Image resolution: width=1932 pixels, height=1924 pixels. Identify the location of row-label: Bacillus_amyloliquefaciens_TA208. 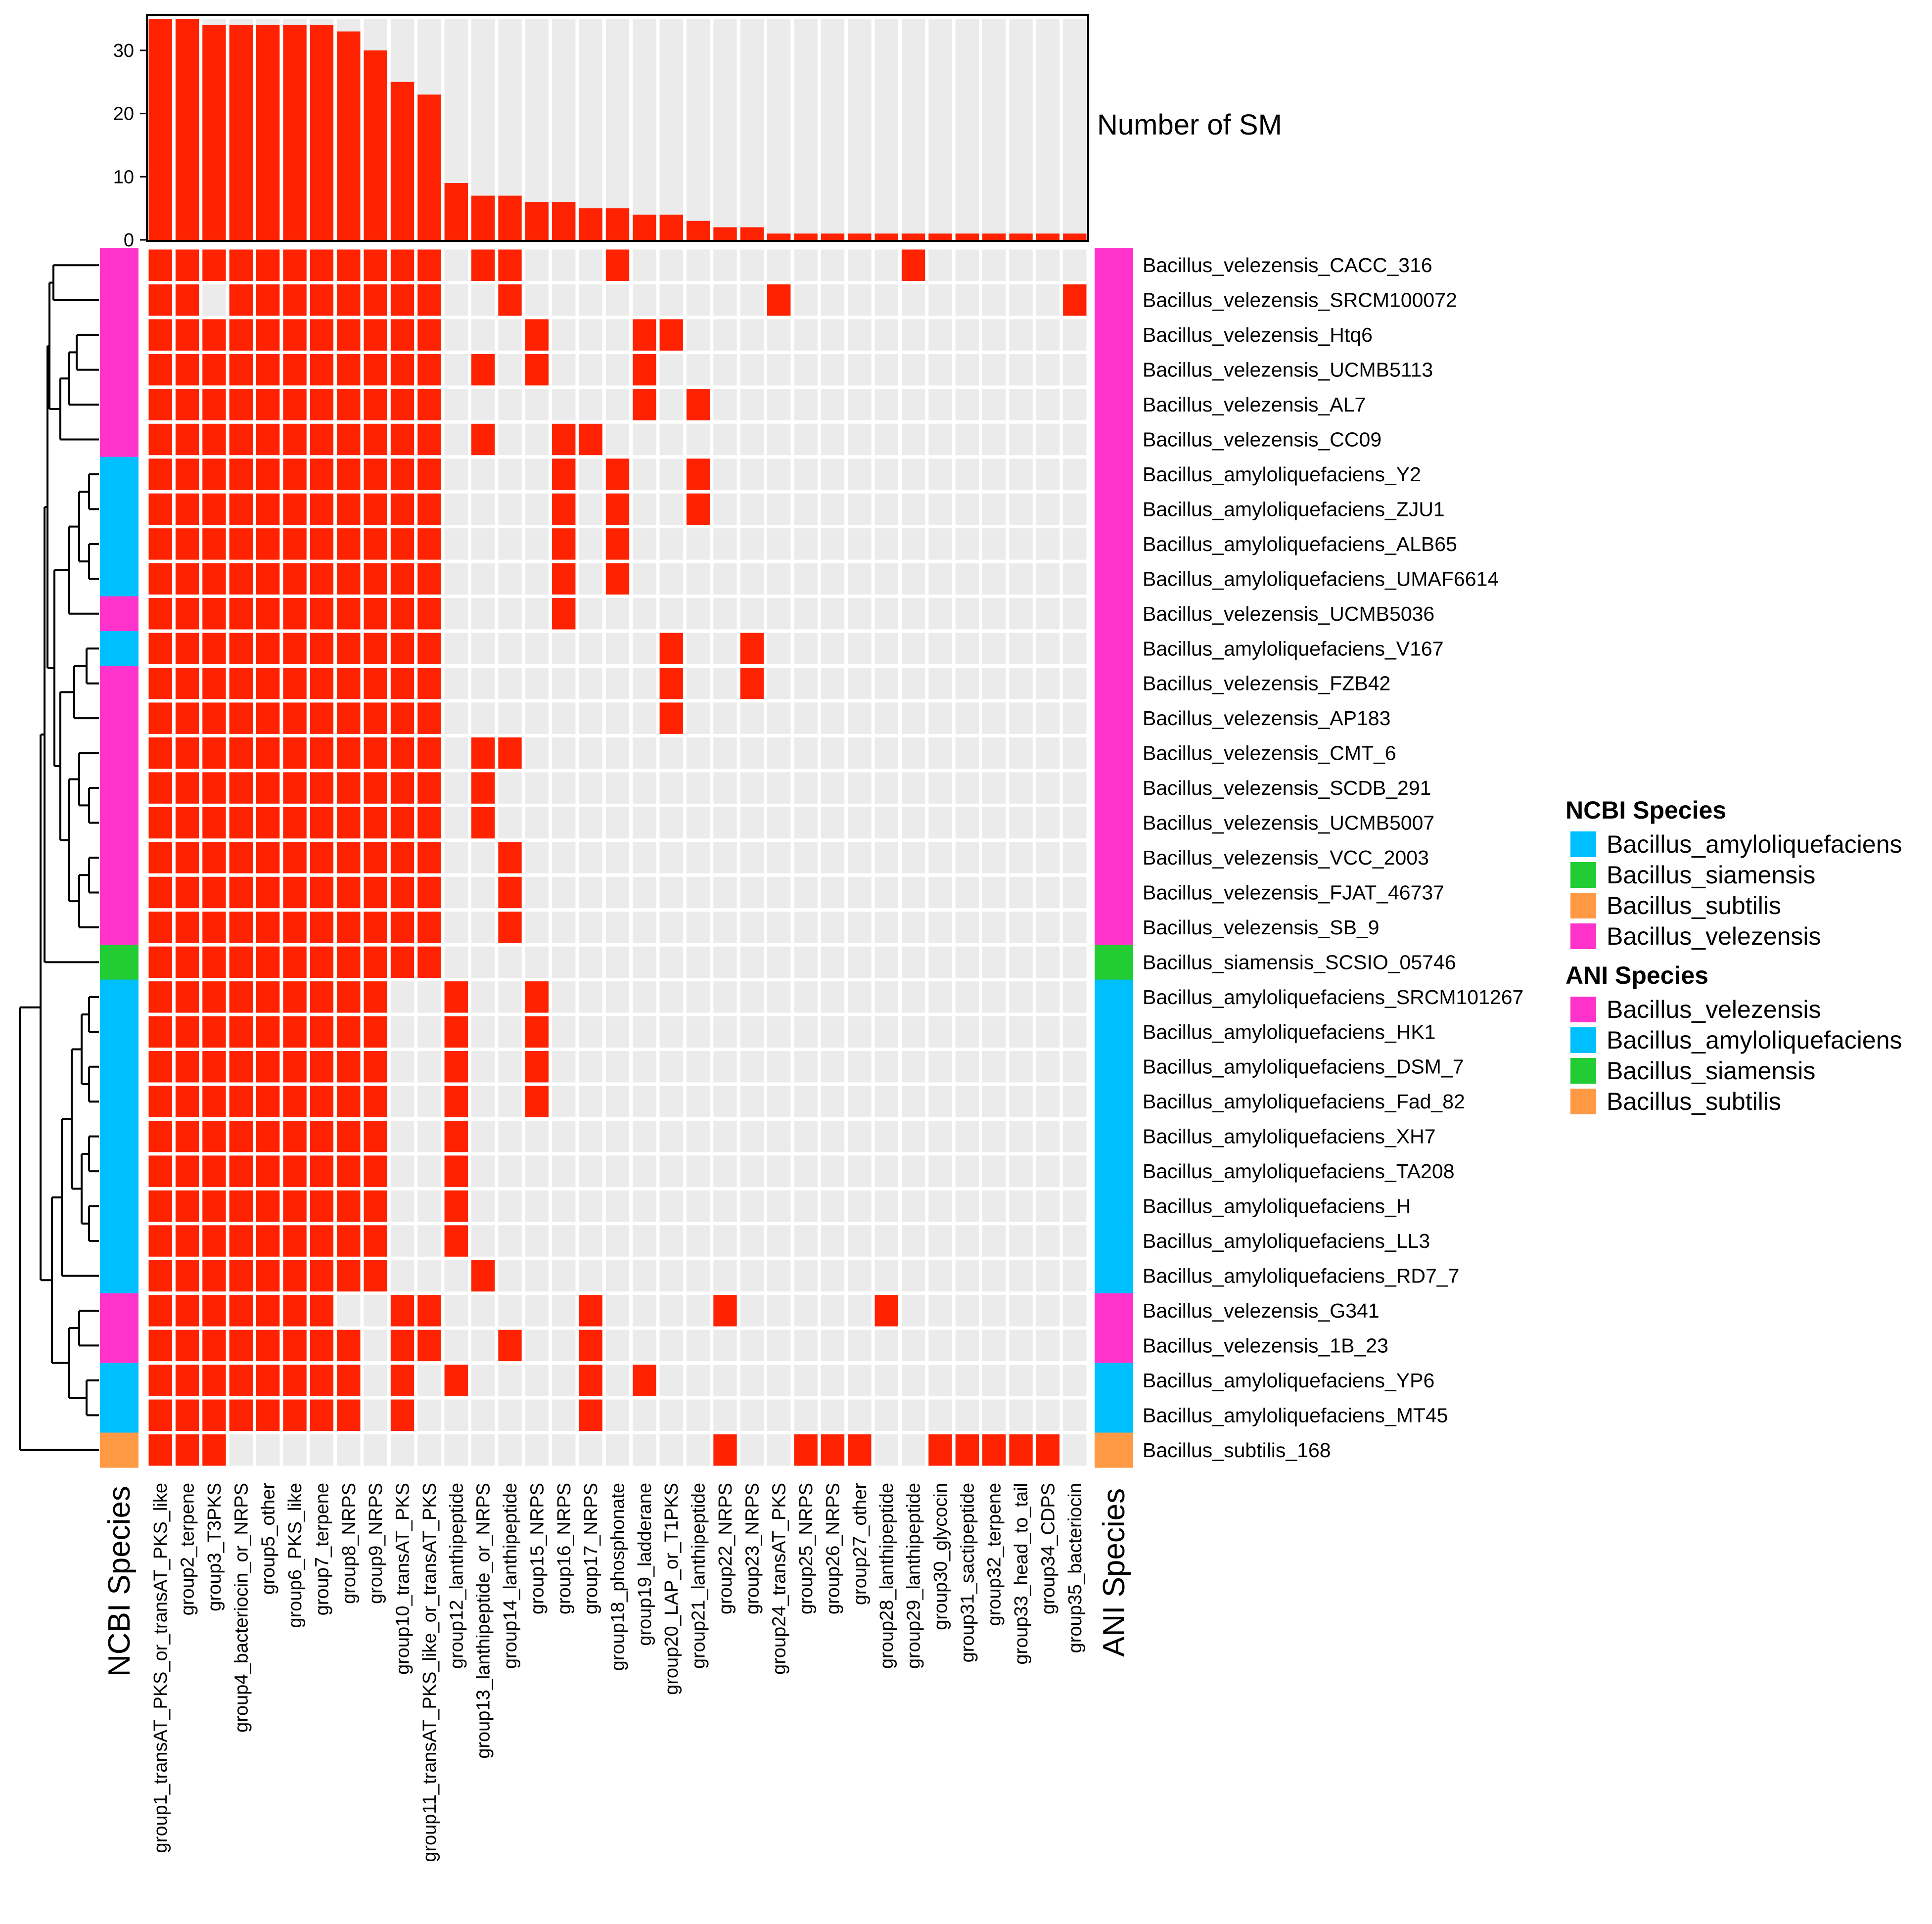
(1299, 1171).